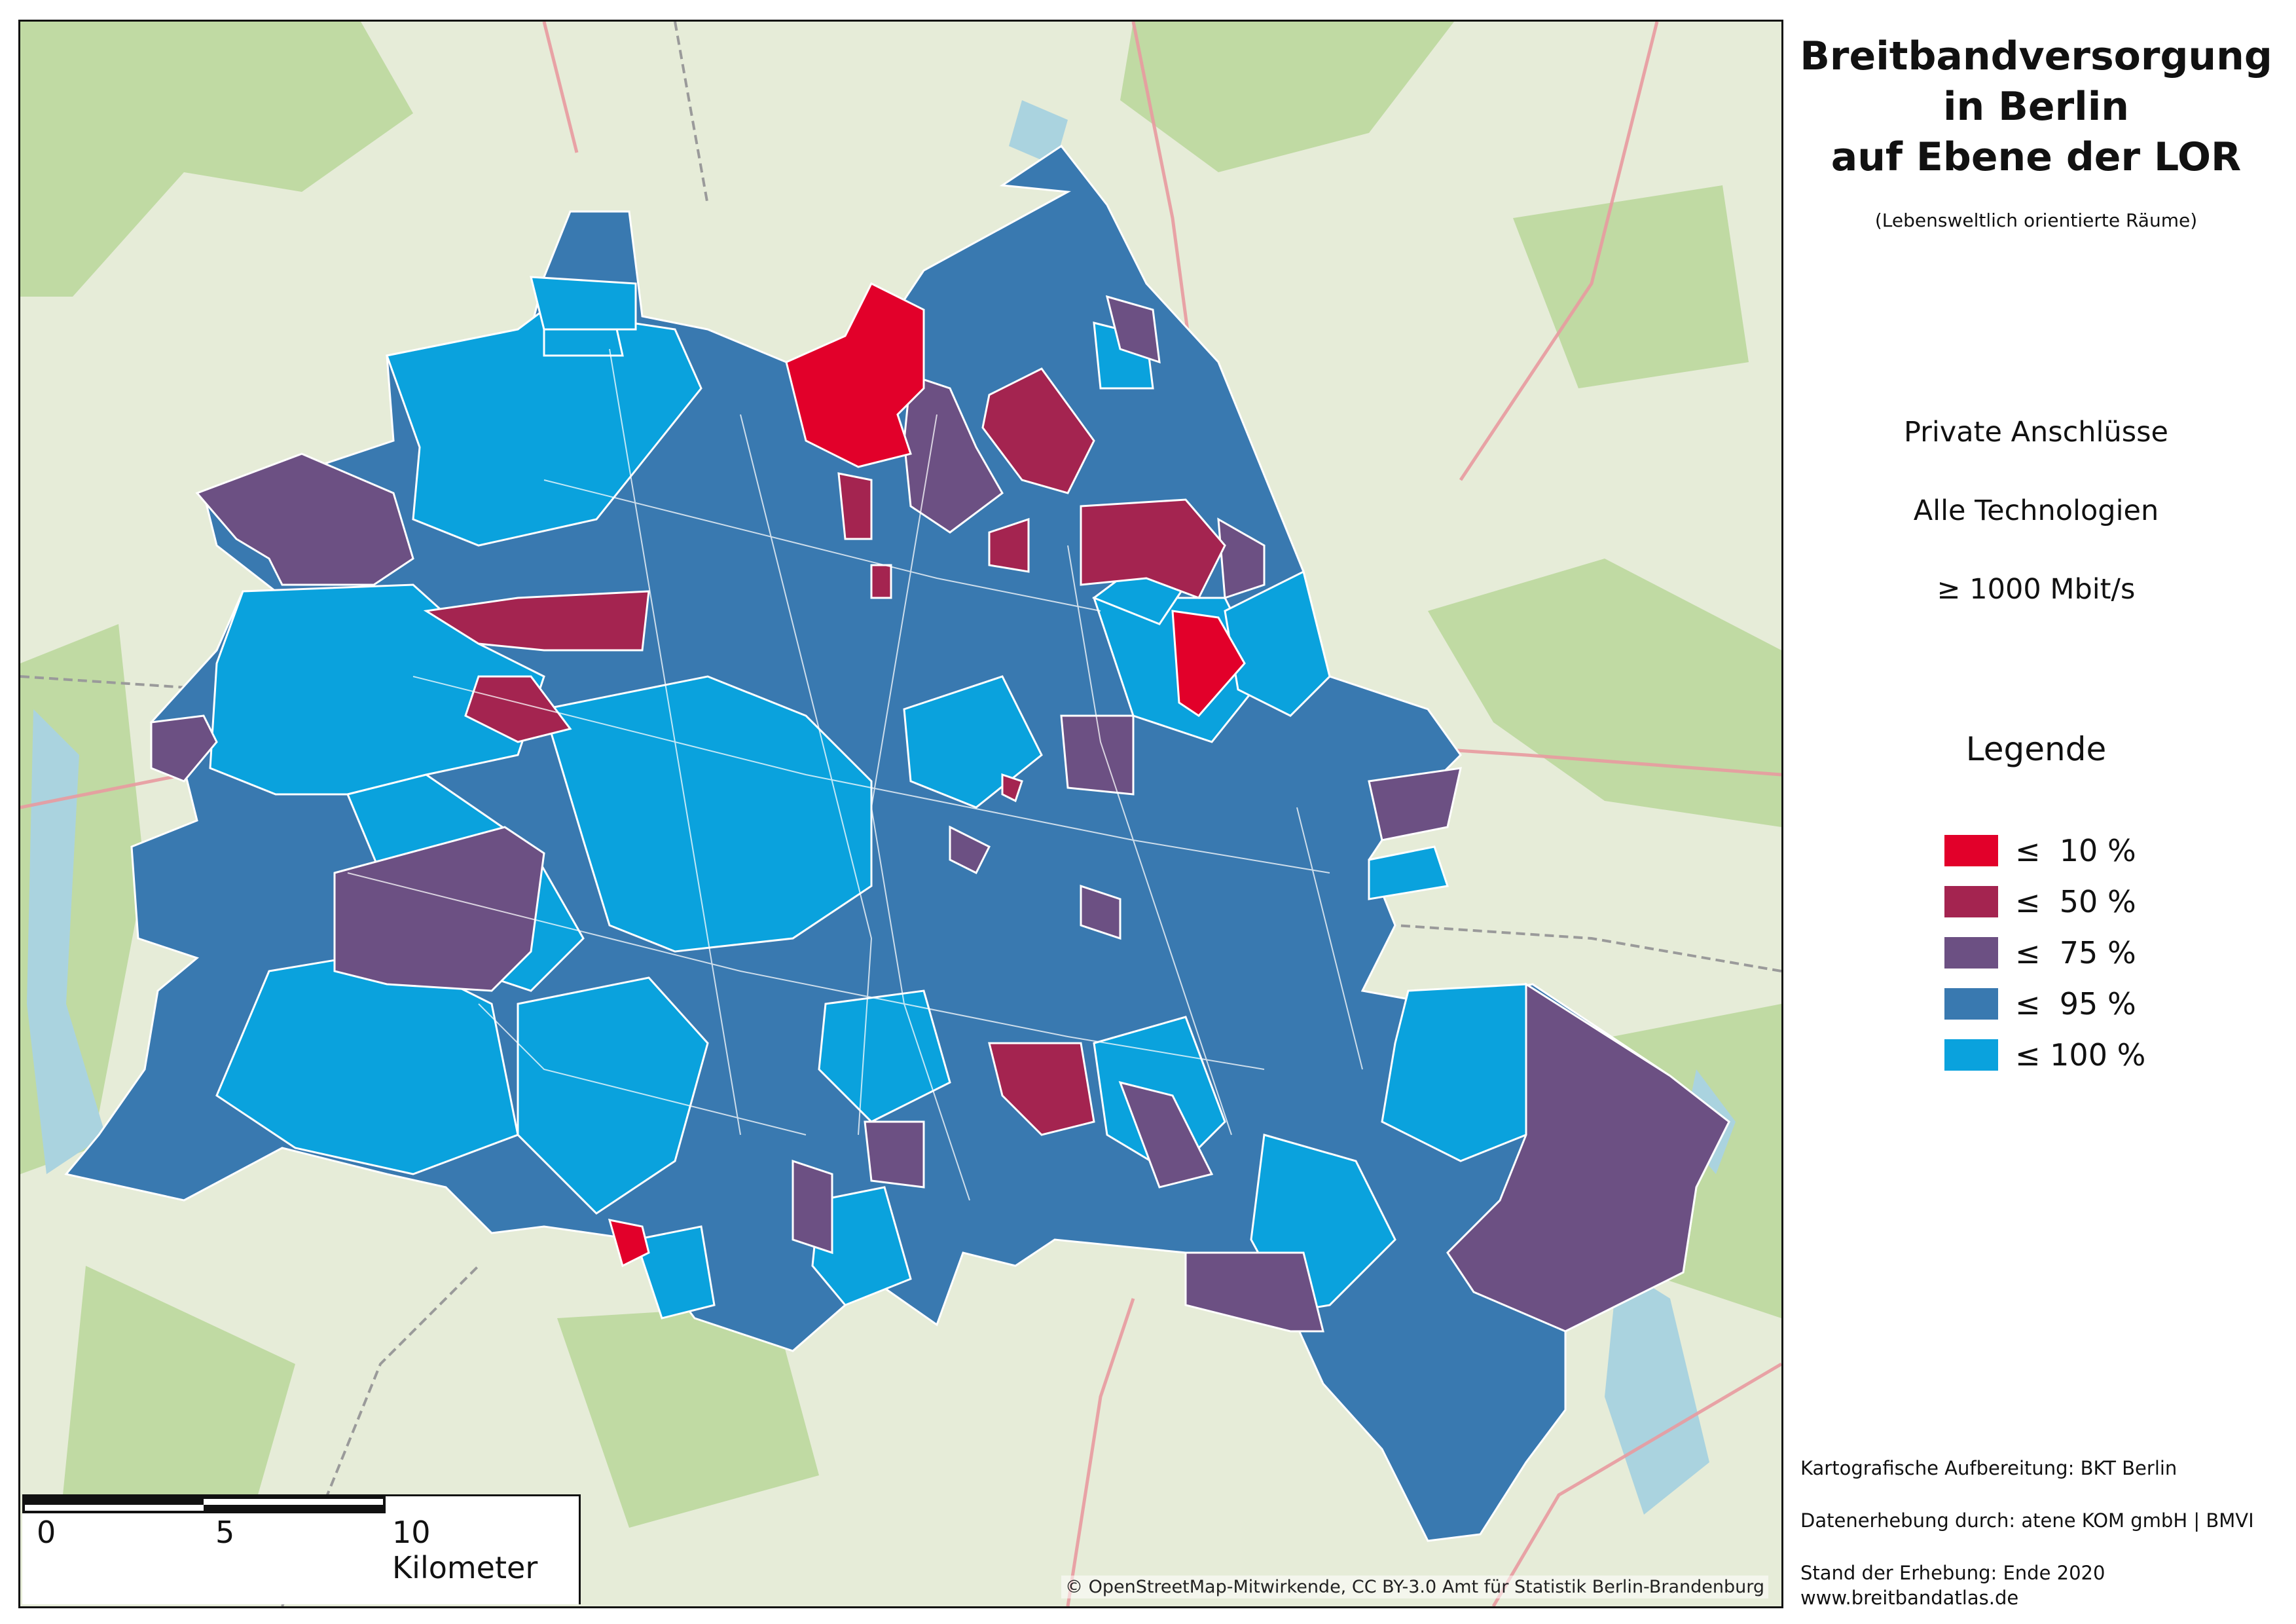 The height and width of the screenshot is (1624, 2296). I want to click on map-title-line-2: in Berlin, so click(2036, 107).